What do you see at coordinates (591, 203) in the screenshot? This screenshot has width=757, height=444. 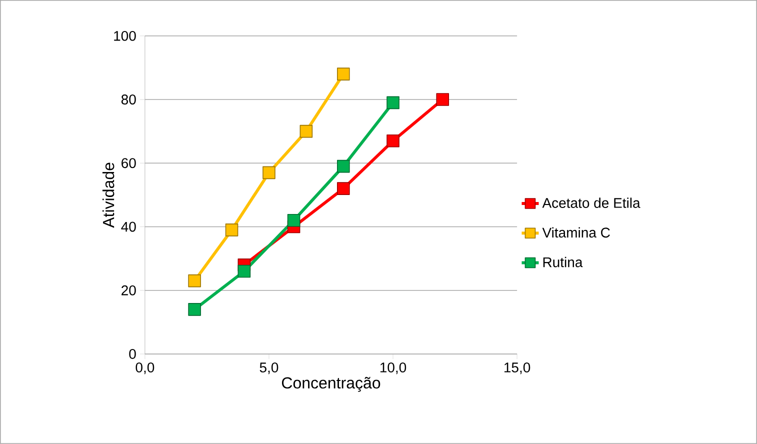 I see `legend-label: Acetato de Etila` at bounding box center [591, 203].